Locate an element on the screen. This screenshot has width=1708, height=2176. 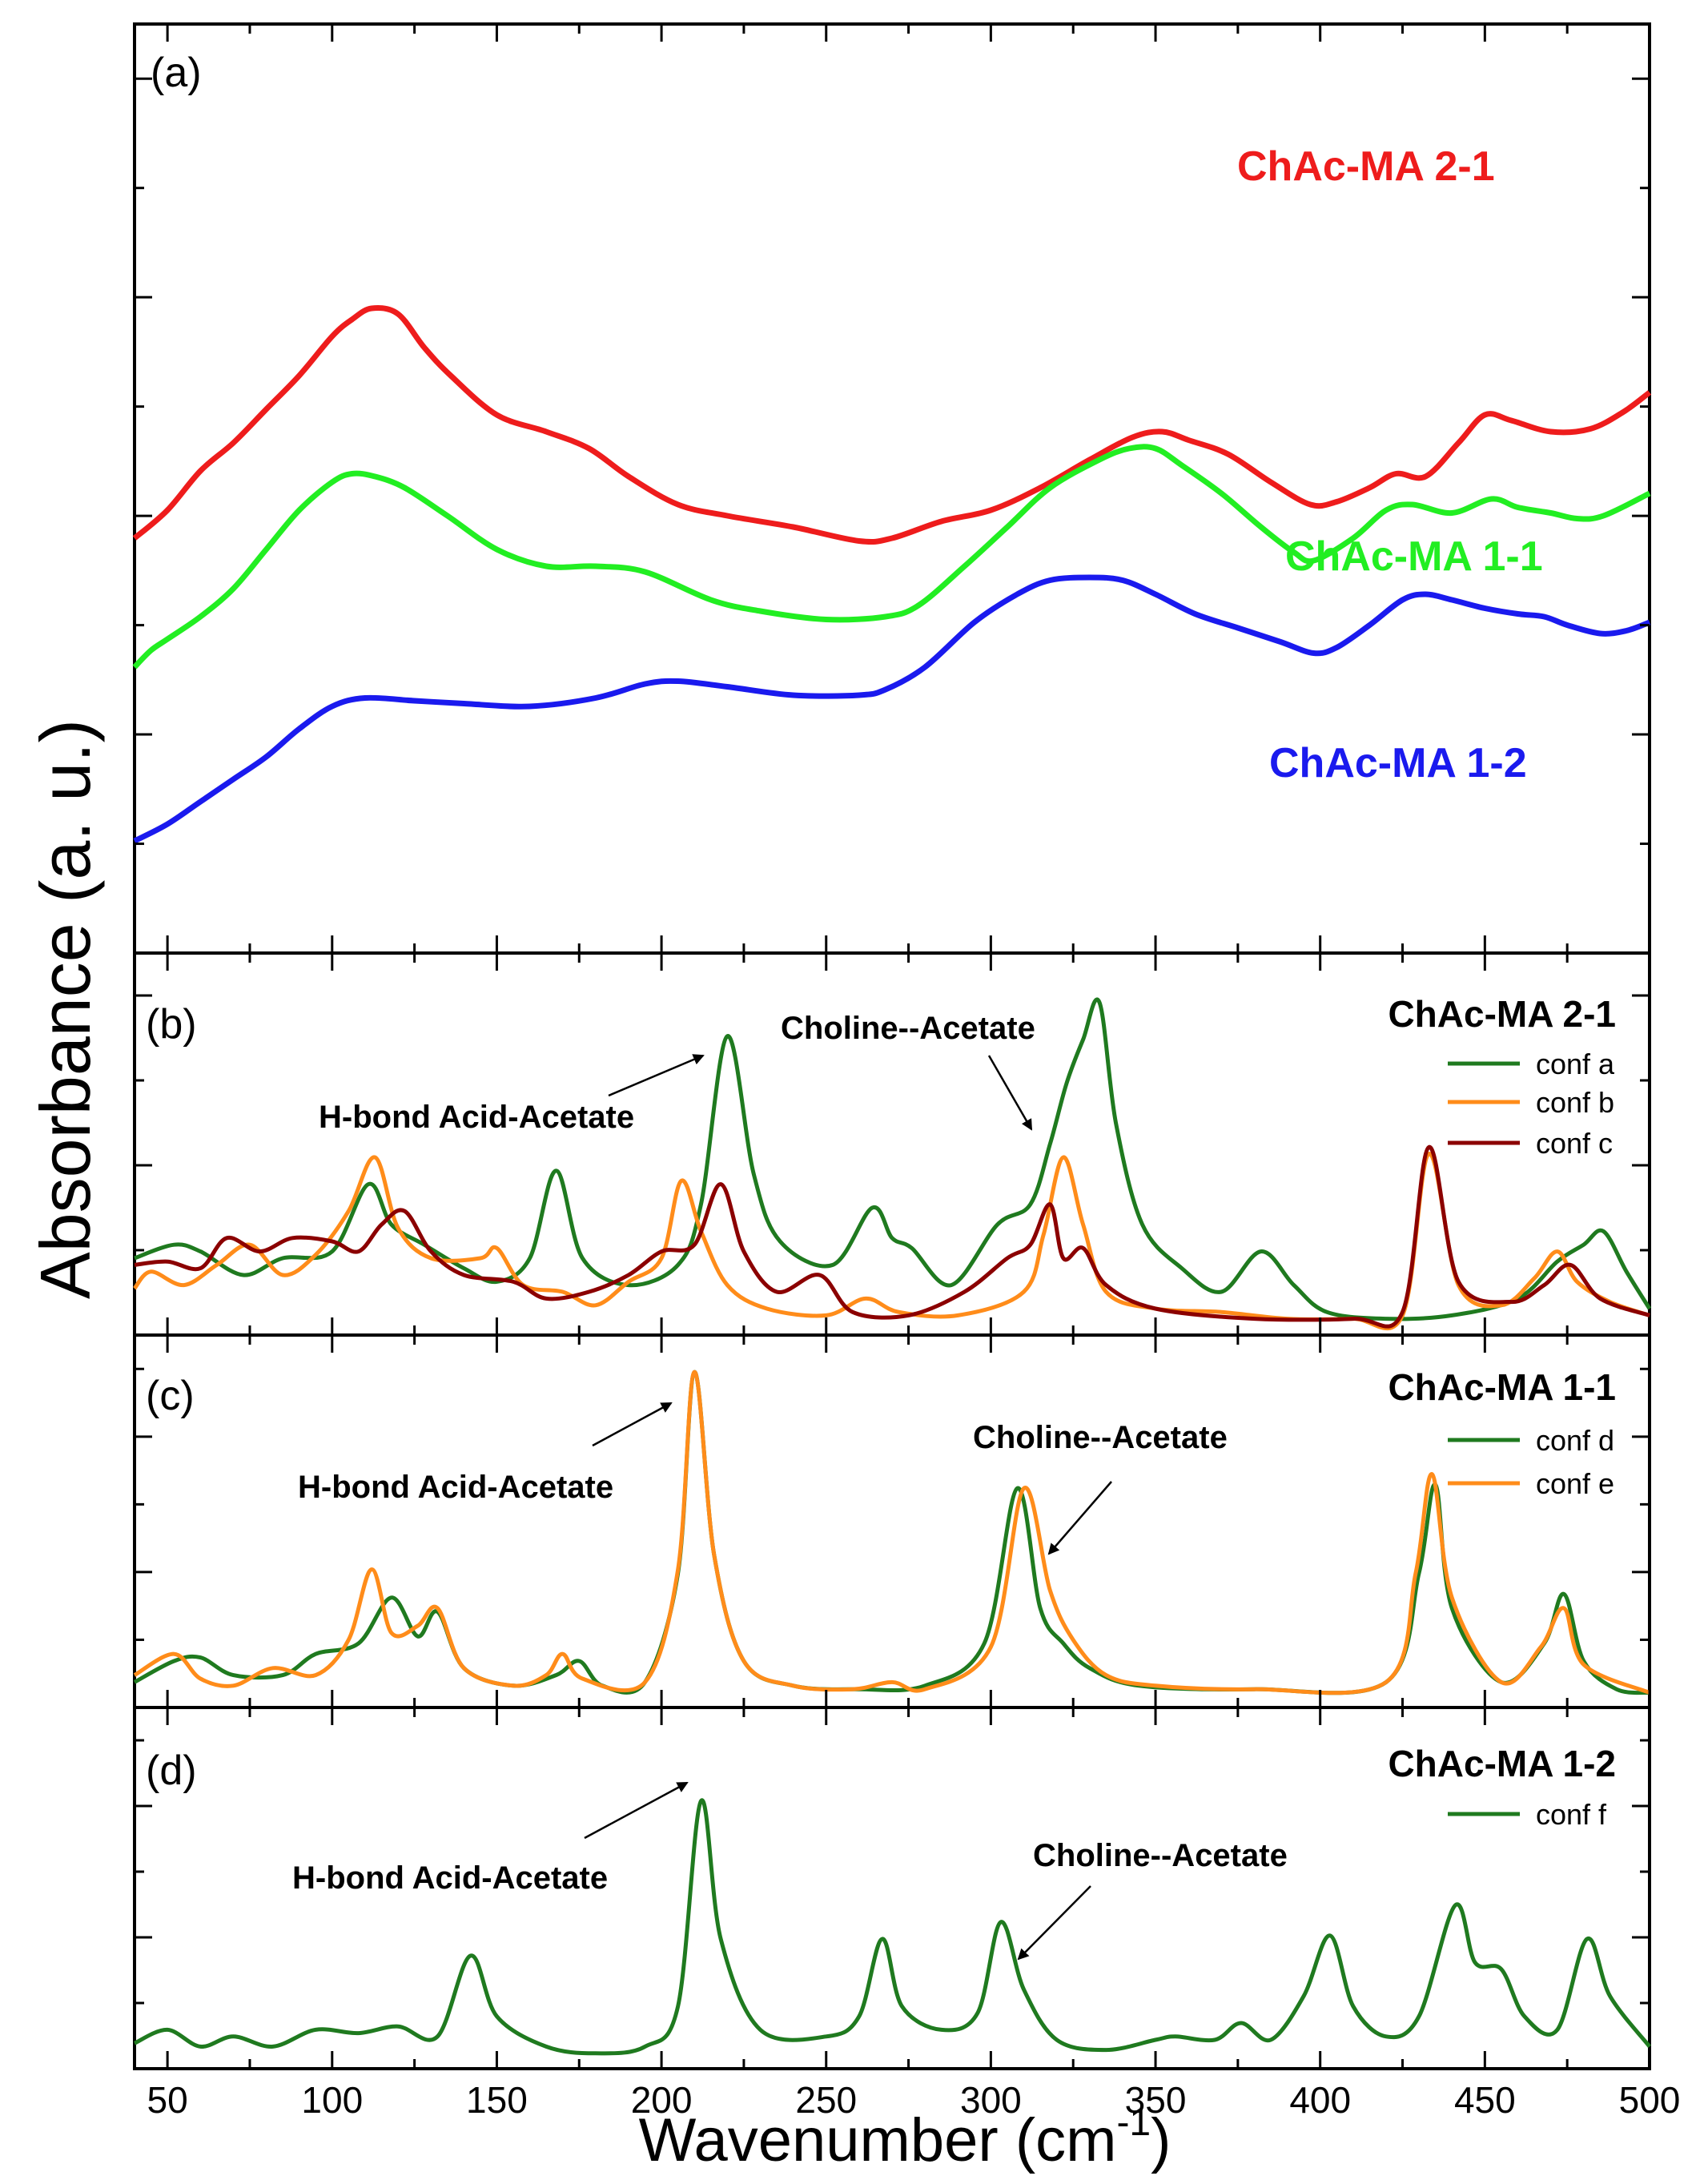
x-tick-label-100: 100 is located at coordinates (332, 2100).